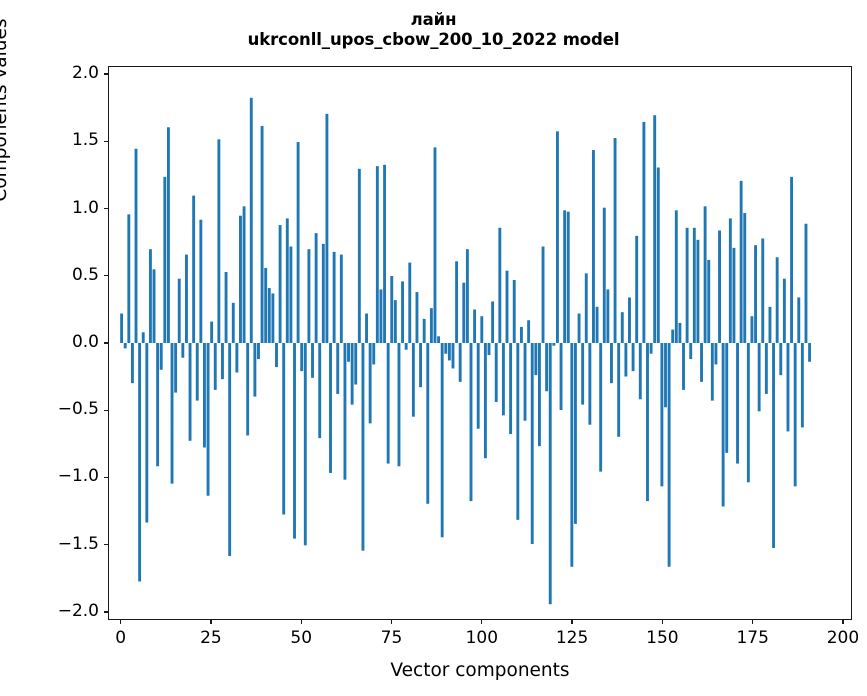 The image size is (867, 696). Describe the element at coordinates (662, 638) in the screenshot. I see `x-tick-label: 150` at that location.